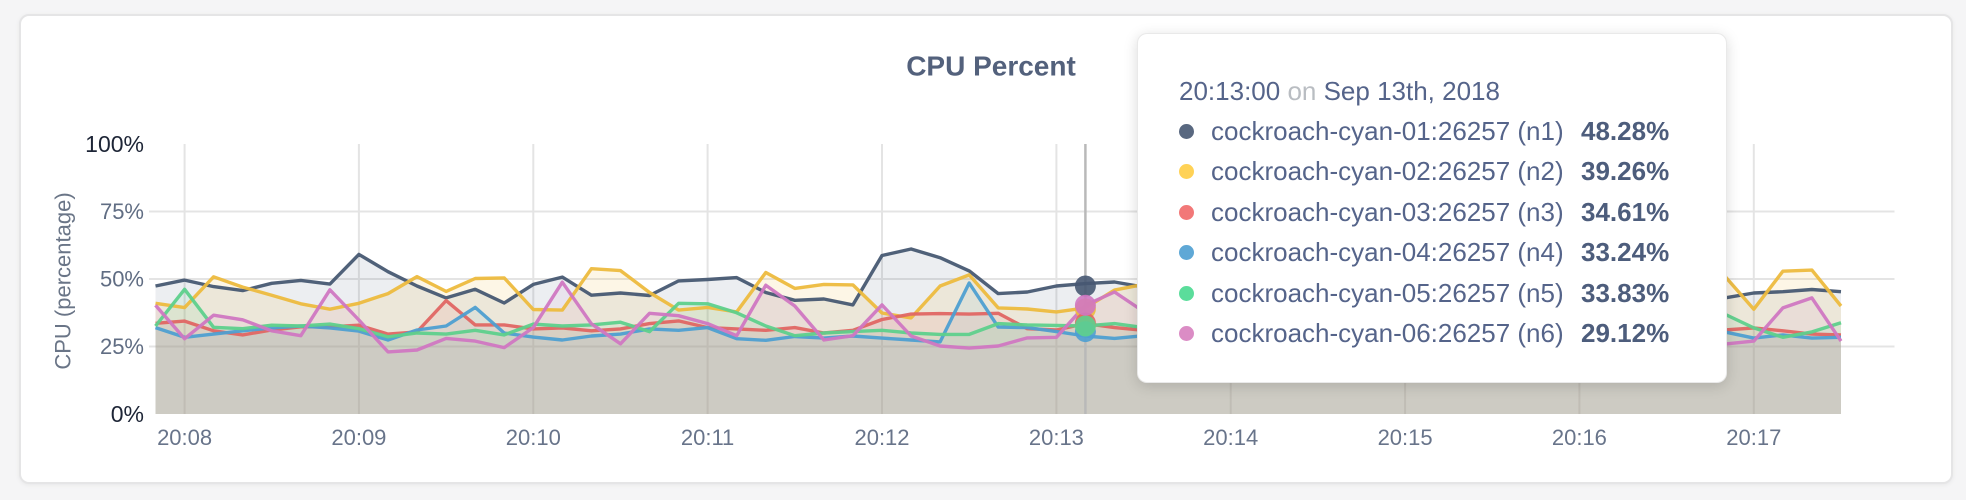 The image size is (1966, 500). Describe the element at coordinates (707, 437) in the screenshot. I see `svg-text: 20:11` at that location.